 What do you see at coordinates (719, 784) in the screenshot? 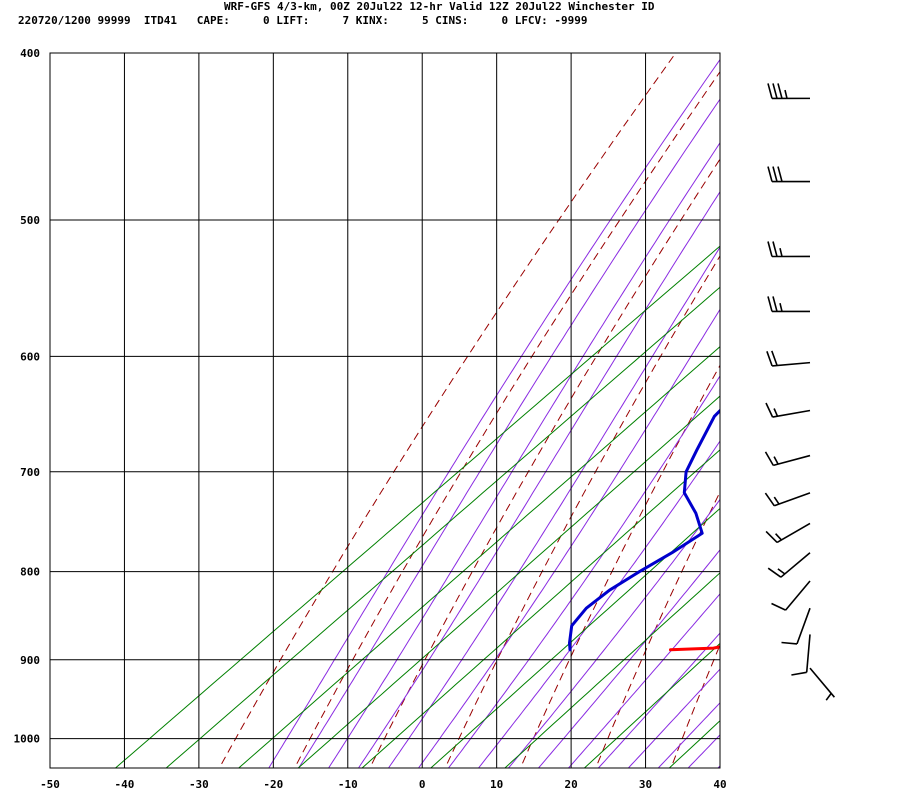
I see `x-tick-label: 40` at bounding box center [719, 784].